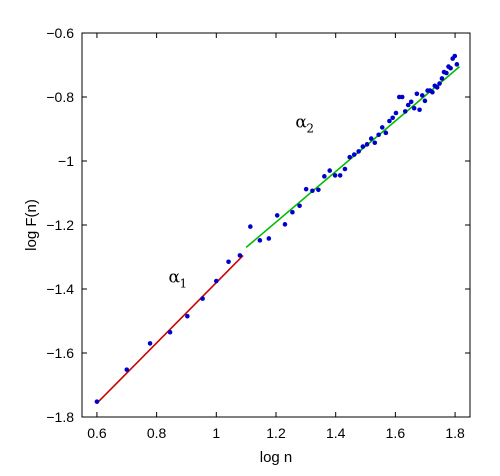 The height and width of the screenshot is (476, 500). I want to click on x-tick-label: 1.6, so click(396, 433).